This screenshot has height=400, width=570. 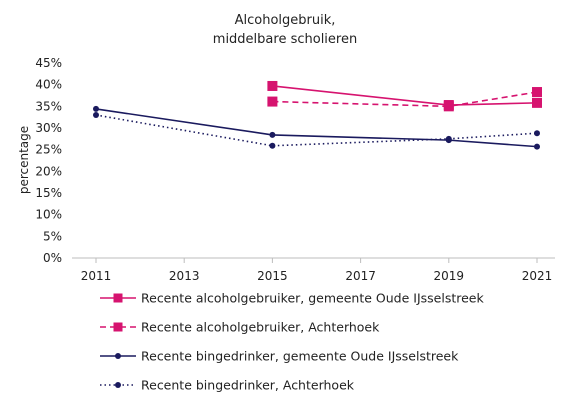 I want to click on y-tick-label: 45%, so click(x=48, y=63).